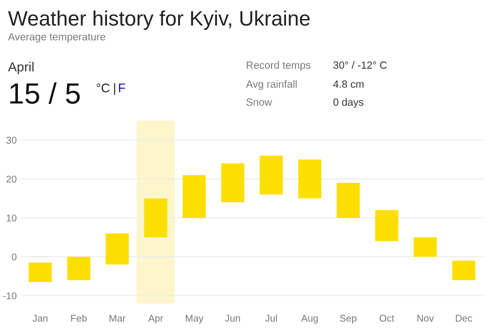 The width and height of the screenshot is (500, 336). What do you see at coordinates (14, 256) in the screenshot?
I see `y-tick-label: 0` at bounding box center [14, 256].